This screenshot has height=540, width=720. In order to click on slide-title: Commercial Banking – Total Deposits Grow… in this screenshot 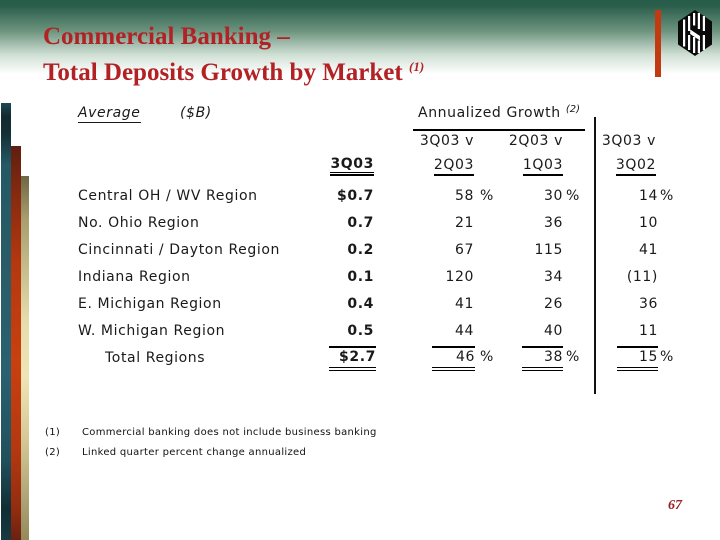, I will do `click(343, 55)`.